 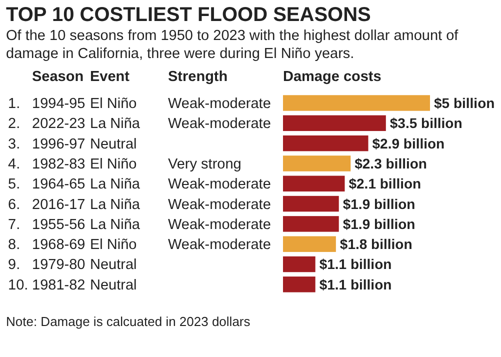 I want to click on category-label: 7. 1955-56 La Niña Weak-moderate, so click(x=139, y=224).